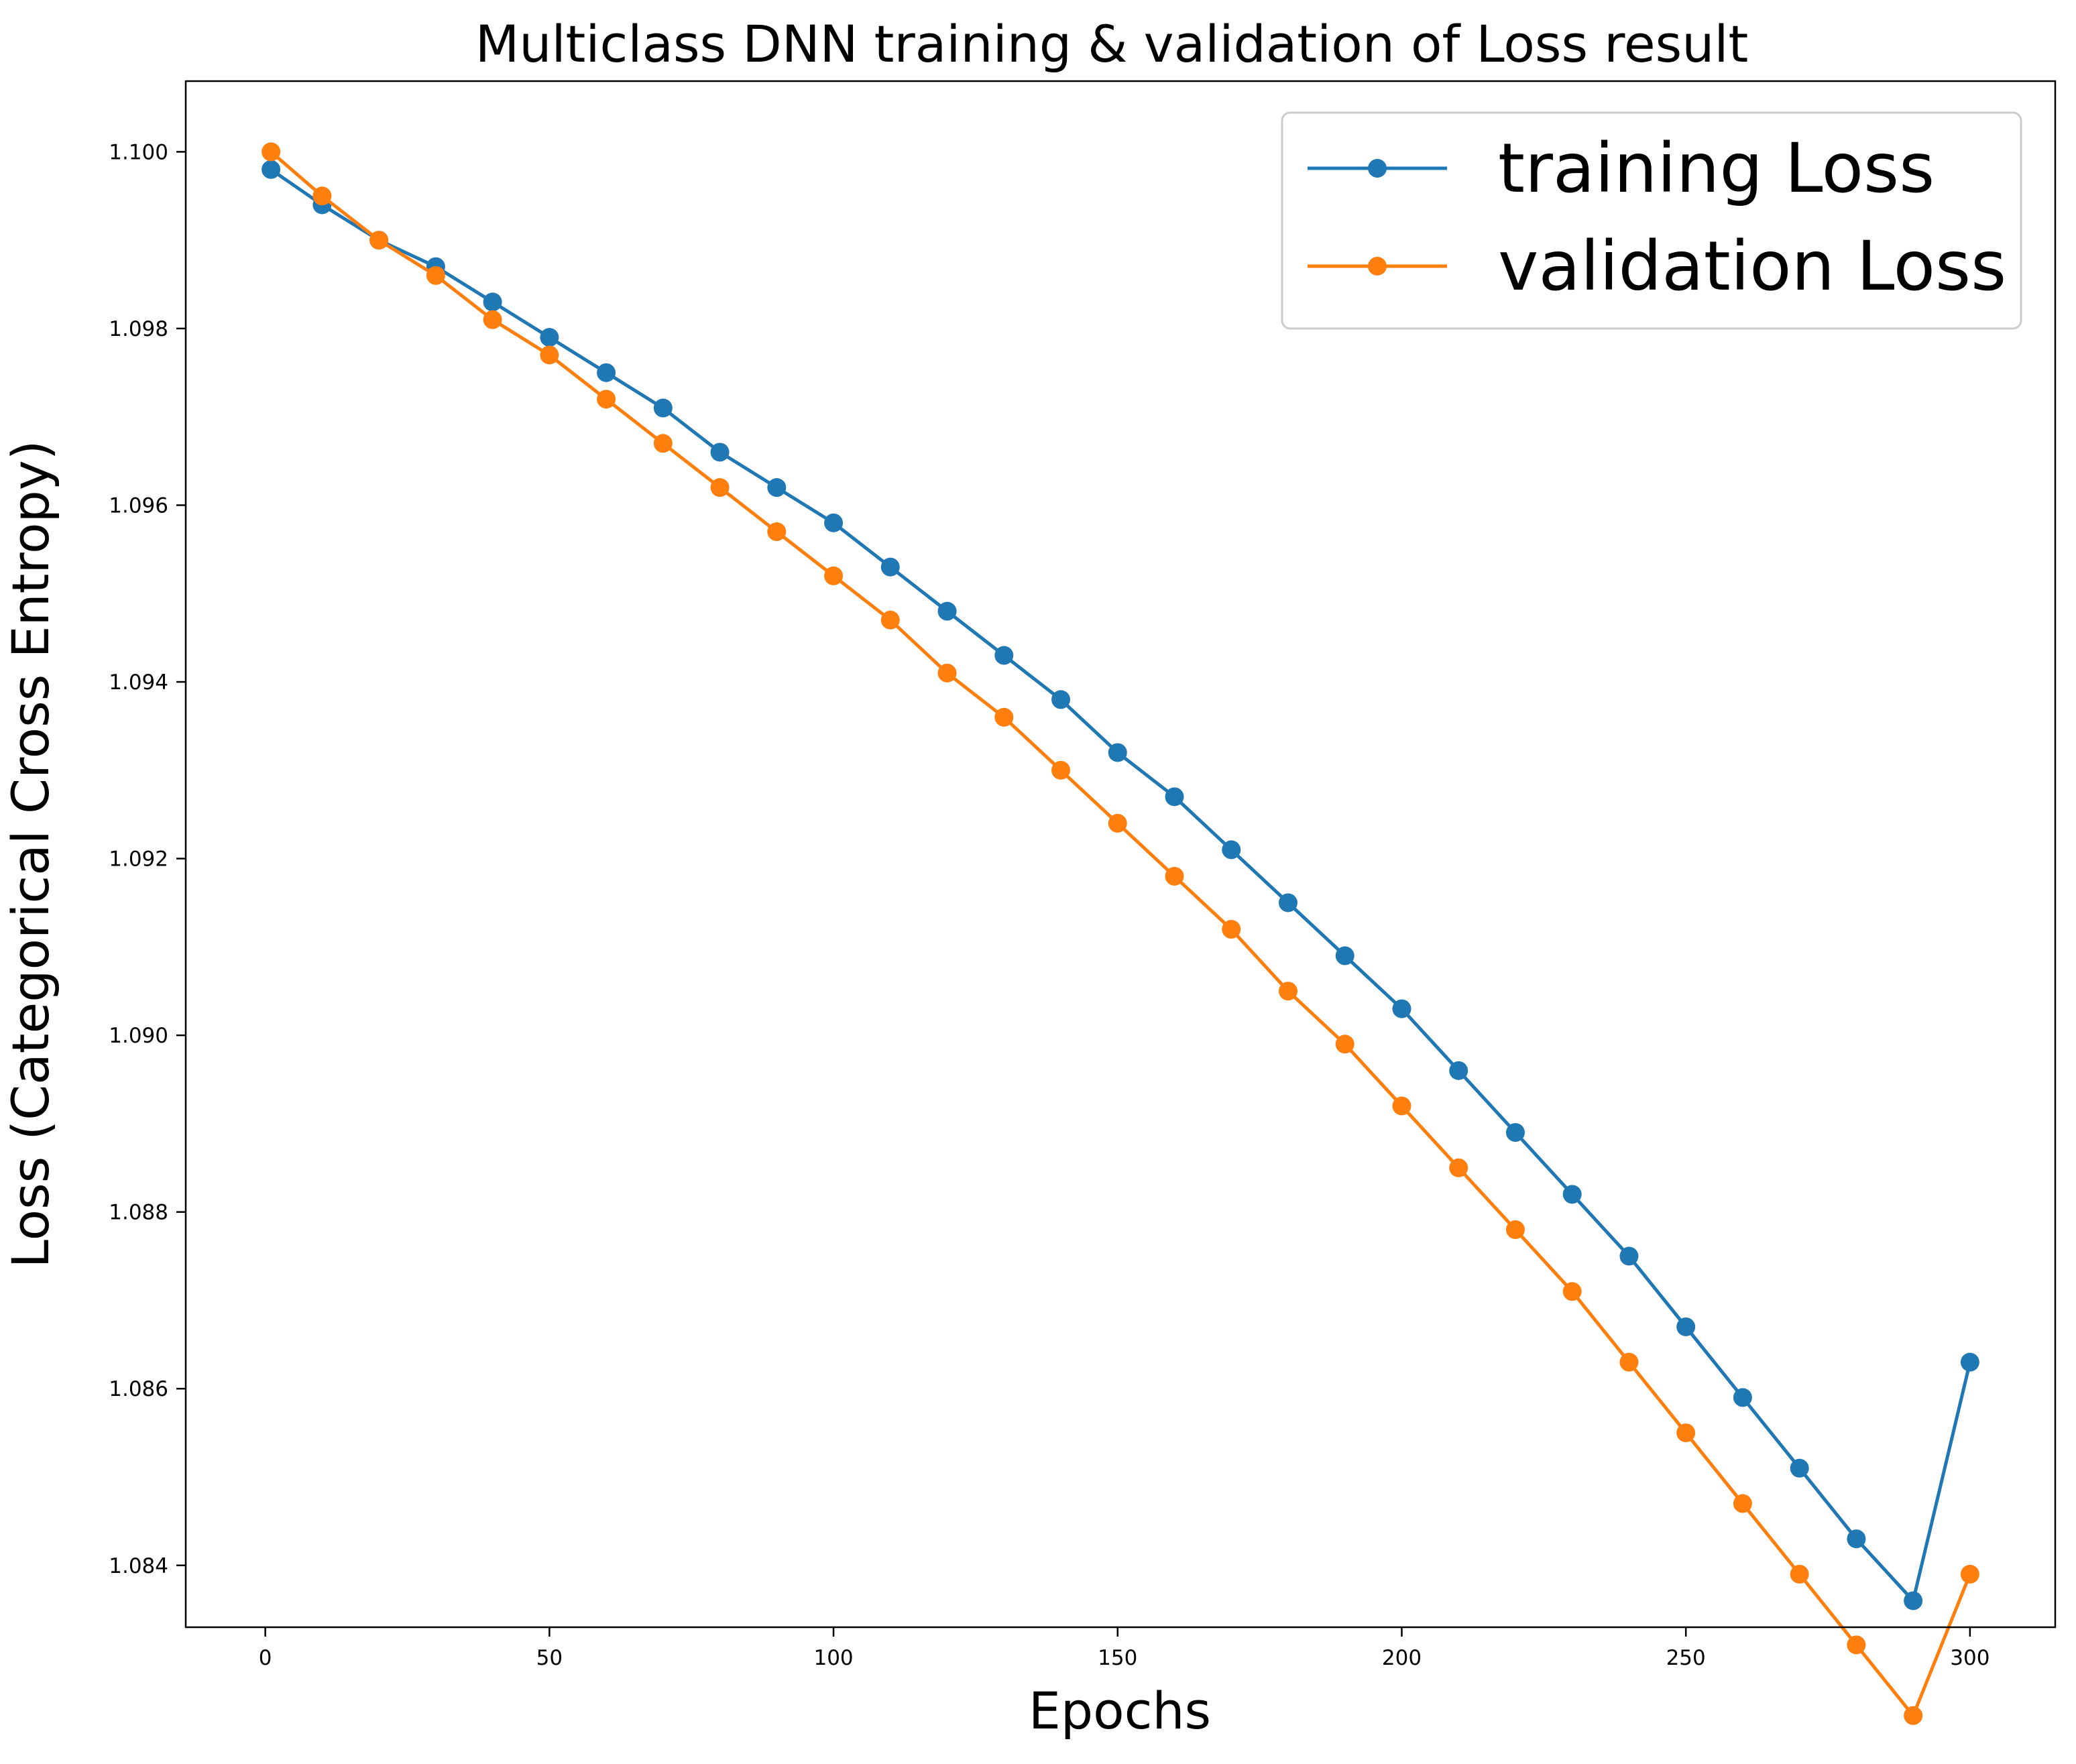 The image size is (2076, 1764). I want to click on legend: training Loss validation Loss, so click(1651, 220).